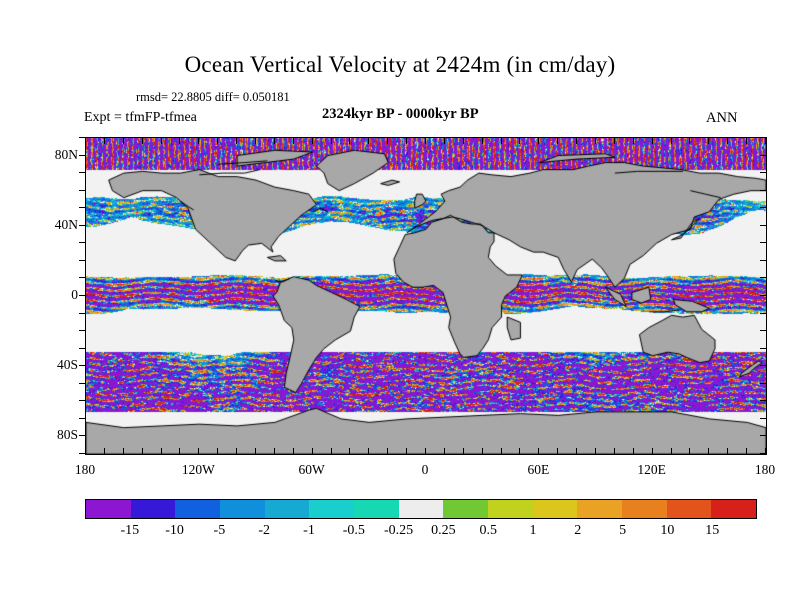  I want to click on x-tick-label: 180, so click(765, 469).